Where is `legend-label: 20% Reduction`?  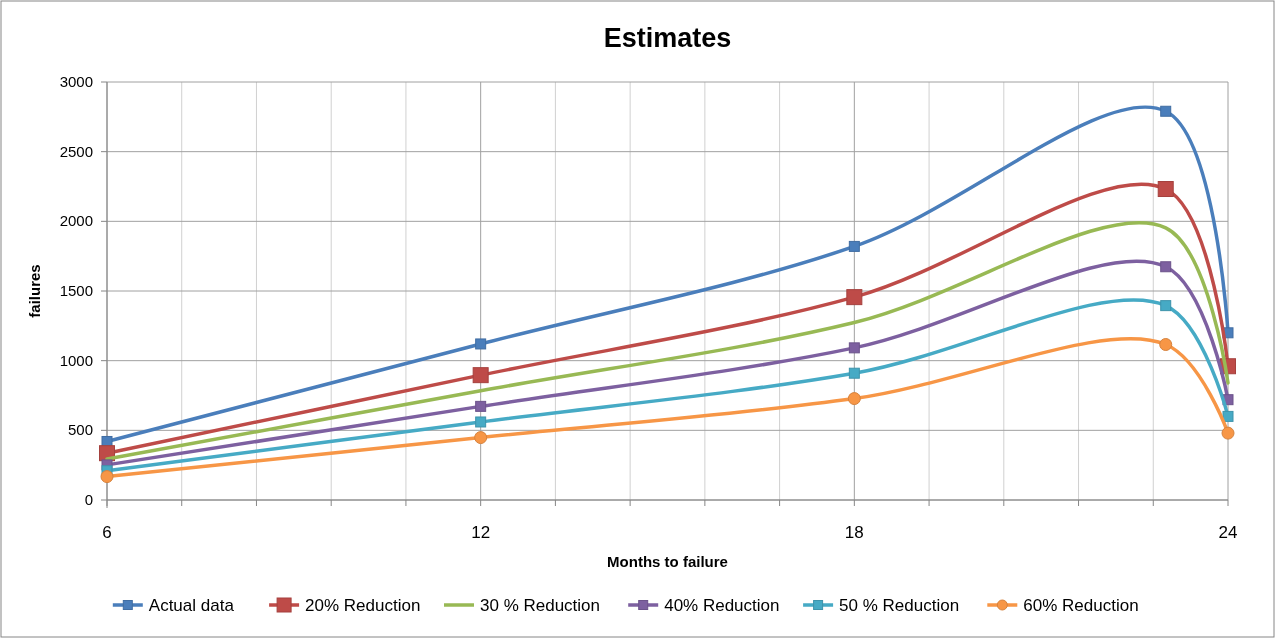
legend-label: 20% Reduction is located at coordinates (363, 605).